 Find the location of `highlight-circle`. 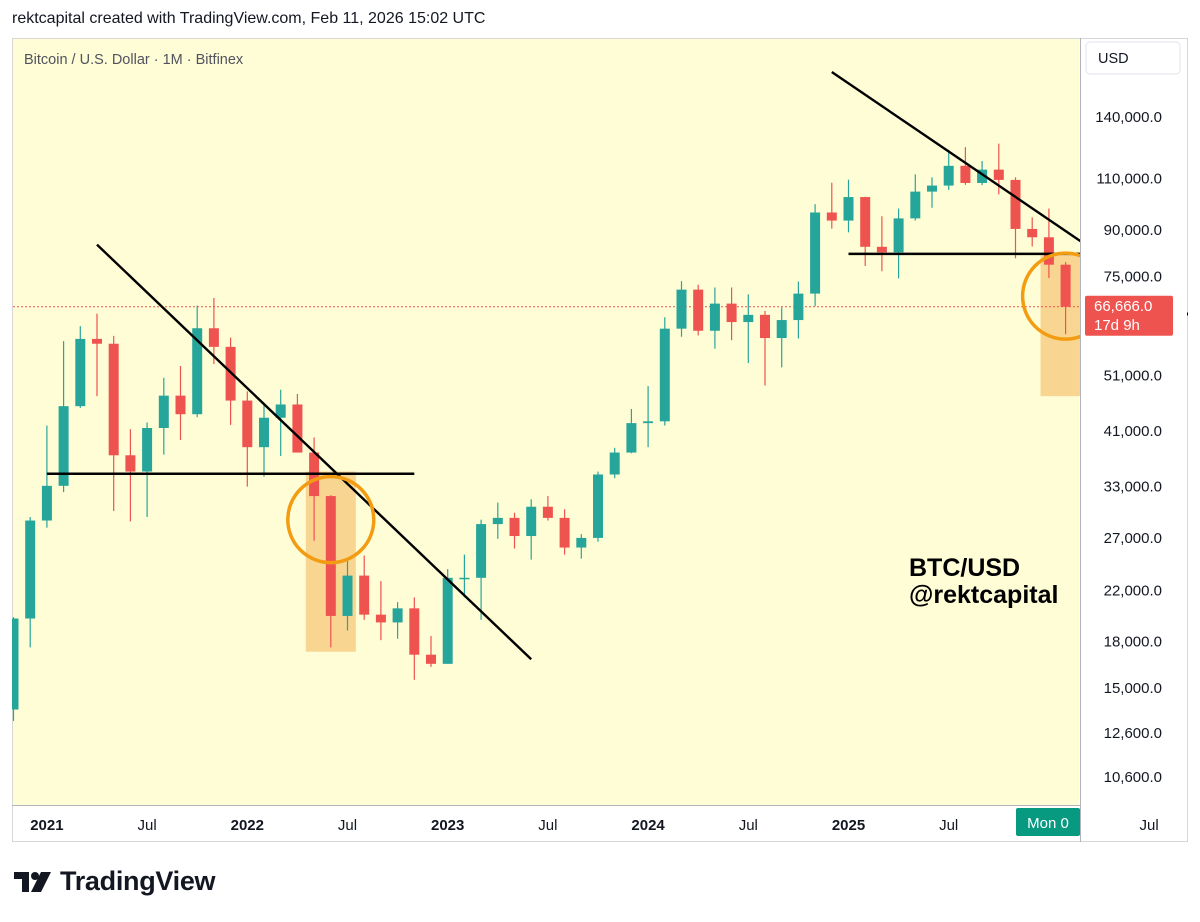

highlight-circle is located at coordinates (331, 519).